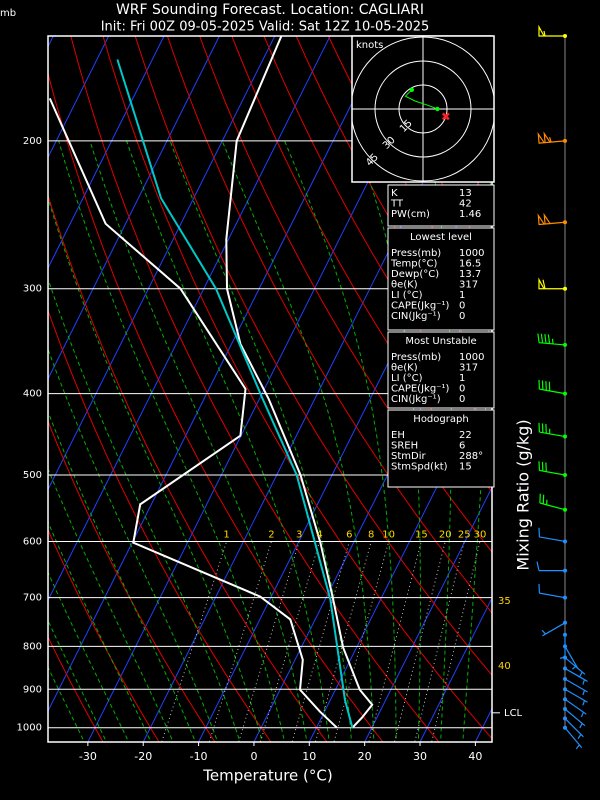 The width and height of the screenshot is (600, 800). Describe the element at coordinates (32, 689) in the screenshot. I see `y-tick-label: 900` at that location.